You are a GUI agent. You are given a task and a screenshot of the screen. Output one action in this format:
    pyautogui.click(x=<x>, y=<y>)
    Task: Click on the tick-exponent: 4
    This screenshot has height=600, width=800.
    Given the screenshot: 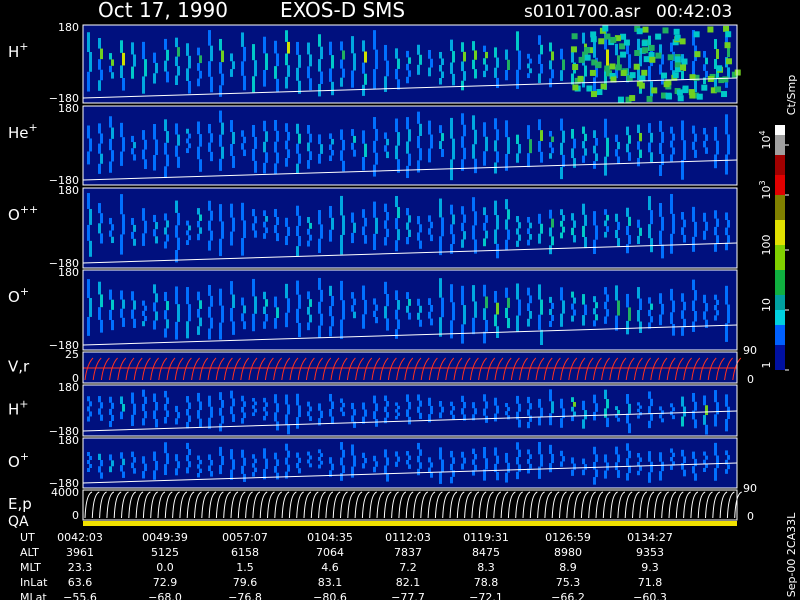 What is the action you would take?
    pyautogui.click(x=762, y=132)
    